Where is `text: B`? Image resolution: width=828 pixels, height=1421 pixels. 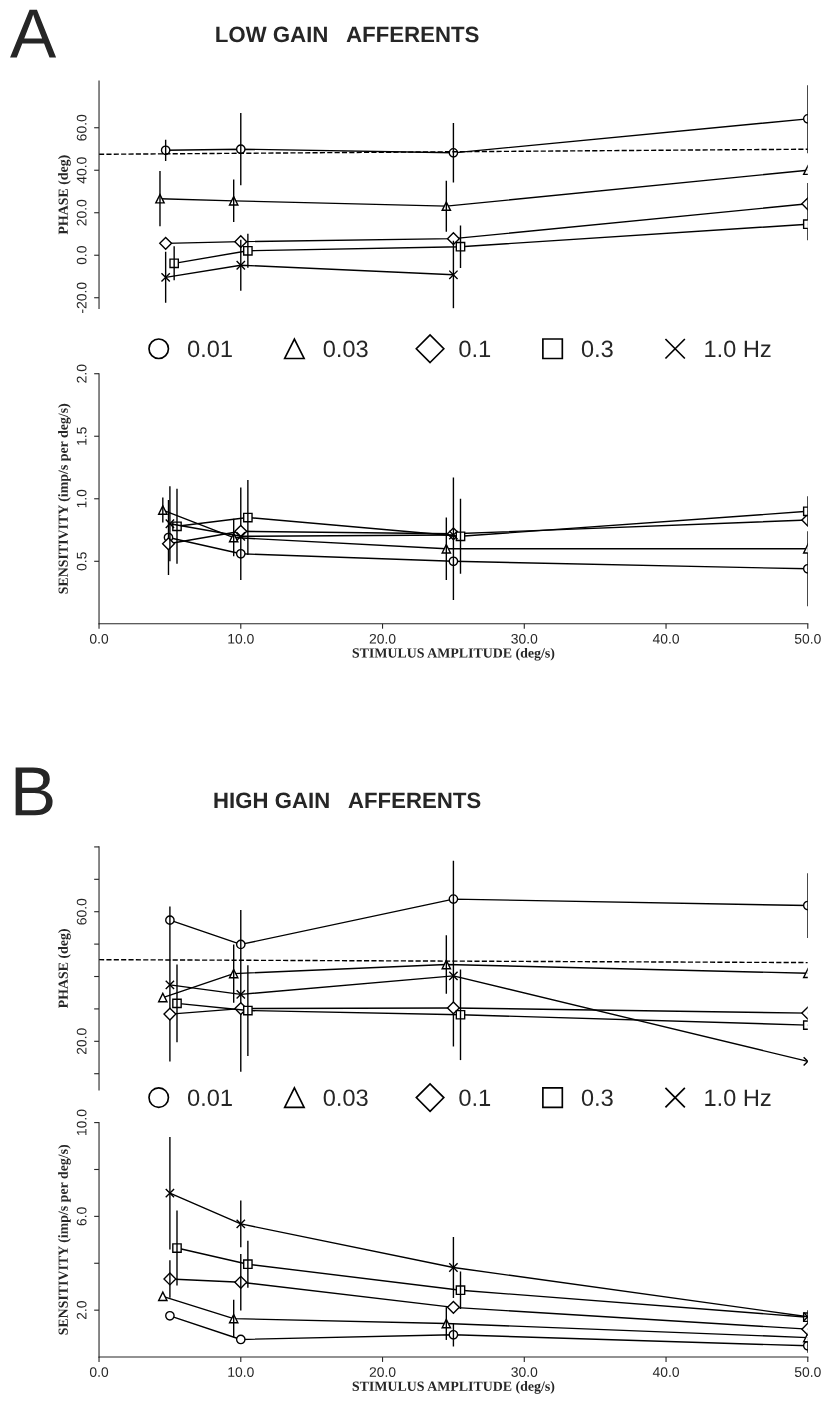 text: B is located at coordinates (34, 791).